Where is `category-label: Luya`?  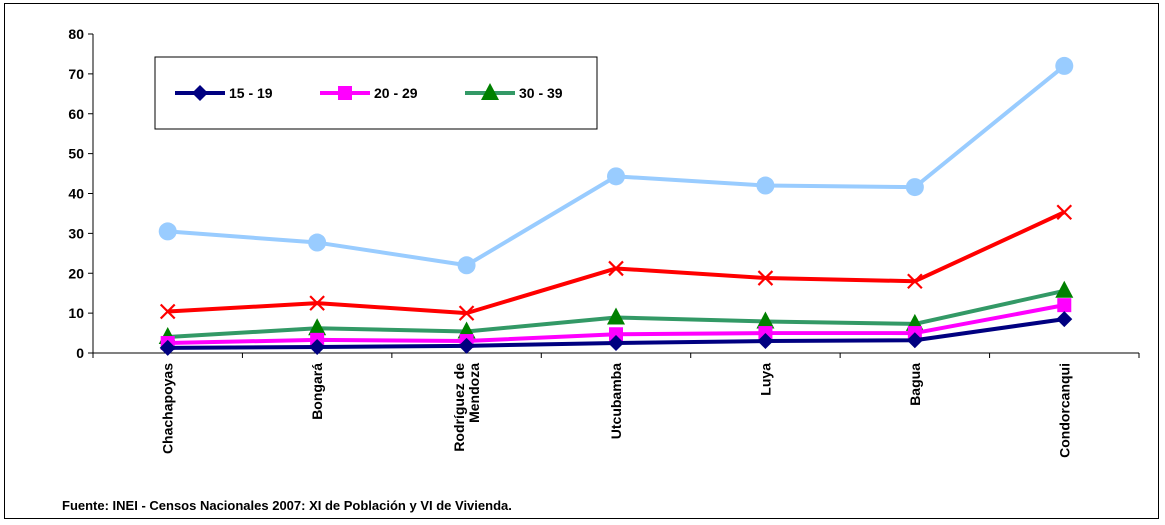
category-label: Luya is located at coordinates (765, 379).